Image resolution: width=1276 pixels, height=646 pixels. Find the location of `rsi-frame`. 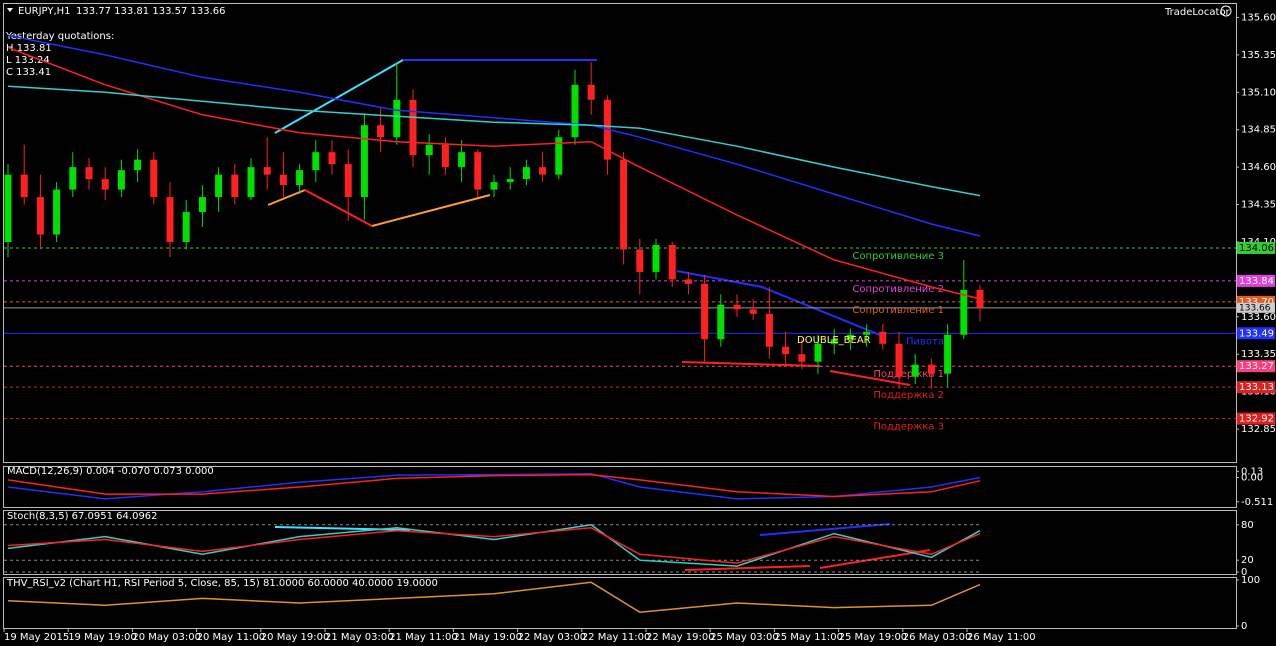

rsi-frame is located at coordinates (620, 603).